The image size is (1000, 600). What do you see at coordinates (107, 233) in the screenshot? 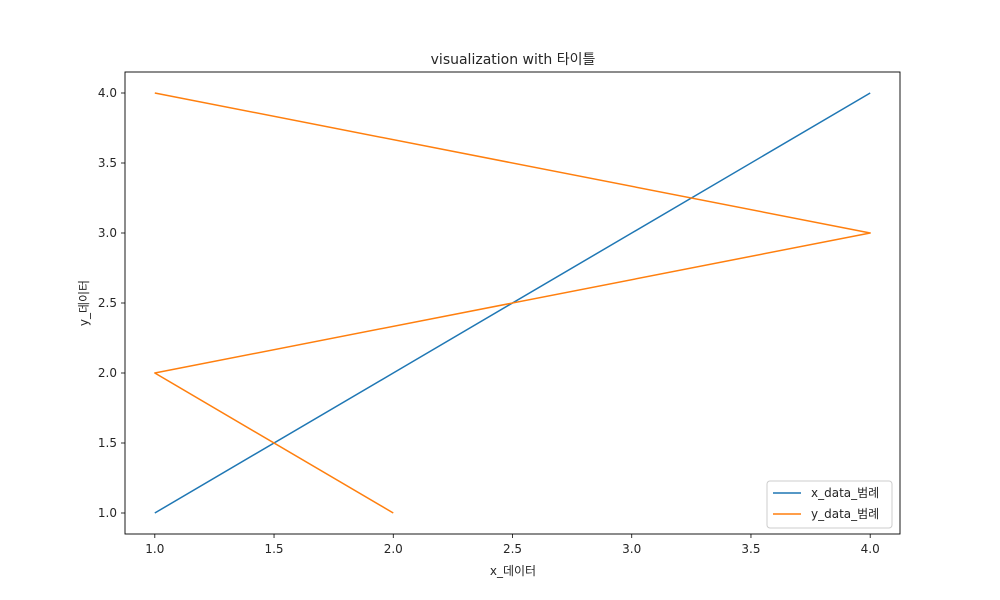
I see `y-tick-label: 3.0` at bounding box center [107, 233].